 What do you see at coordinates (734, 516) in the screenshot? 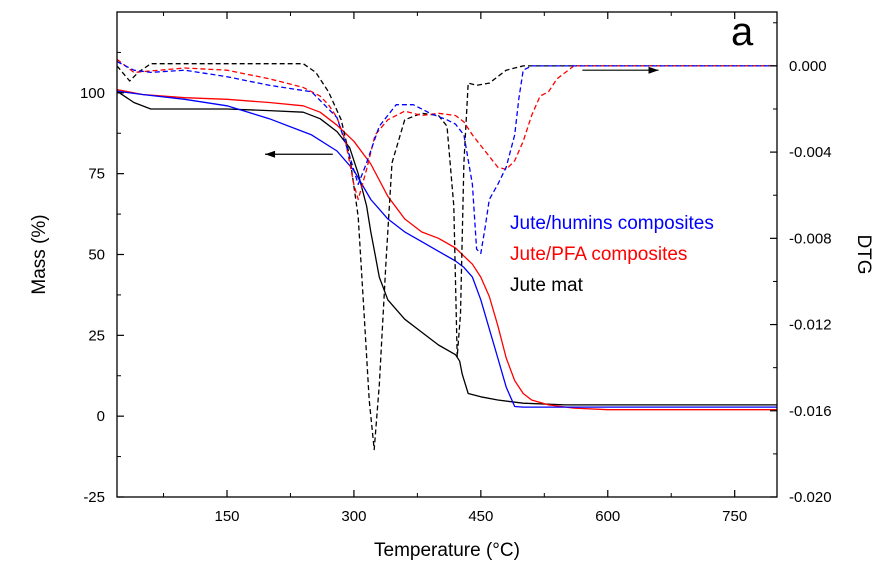
I see `x-tick-label: 750` at bounding box center [734, 516].